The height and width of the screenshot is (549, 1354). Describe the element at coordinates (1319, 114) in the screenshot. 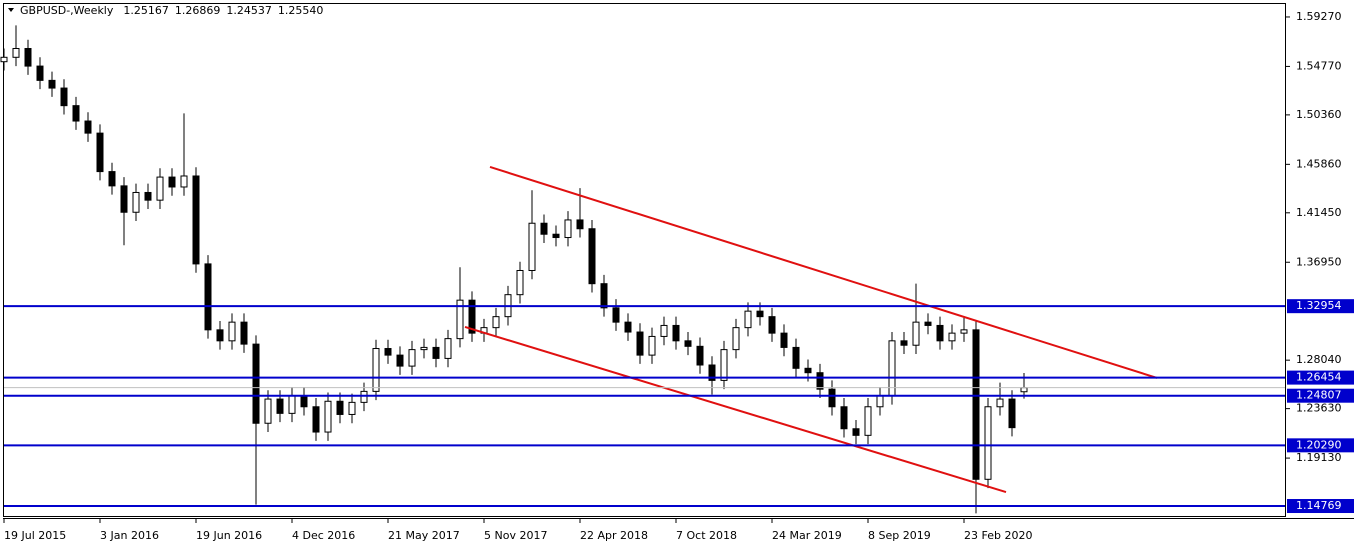

I see `y-tick-label: 1.50360` at that location.